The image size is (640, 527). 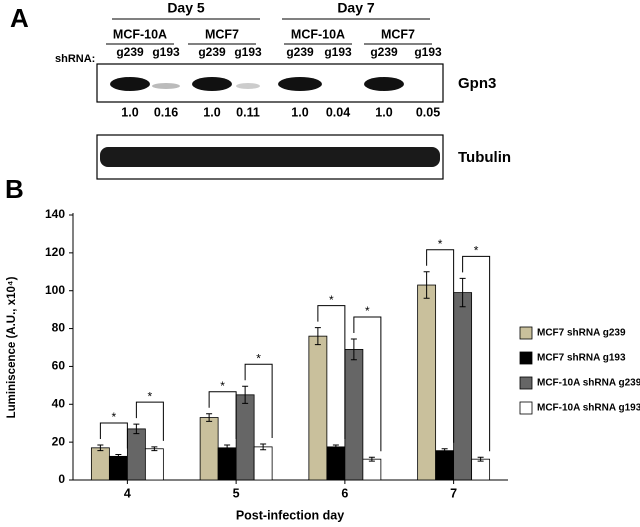 I want to click on y-tick-label: 40, so click(x=59, y=403).